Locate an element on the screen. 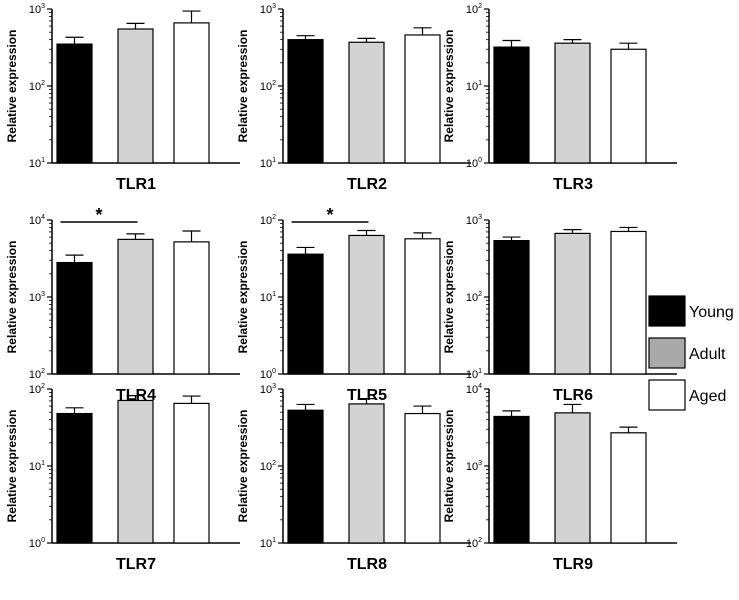 Image resolution: width=739 pixels, height=600 pixels. legend-label: Young is located at coordinates (711, 312).